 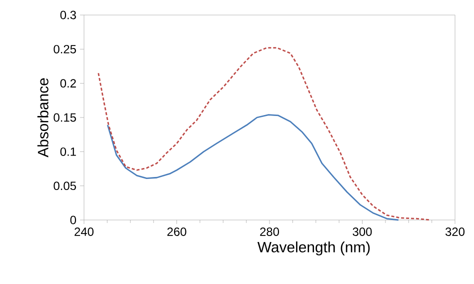 I want to click on x-tick-label: 280, so click(x=270, y=232).